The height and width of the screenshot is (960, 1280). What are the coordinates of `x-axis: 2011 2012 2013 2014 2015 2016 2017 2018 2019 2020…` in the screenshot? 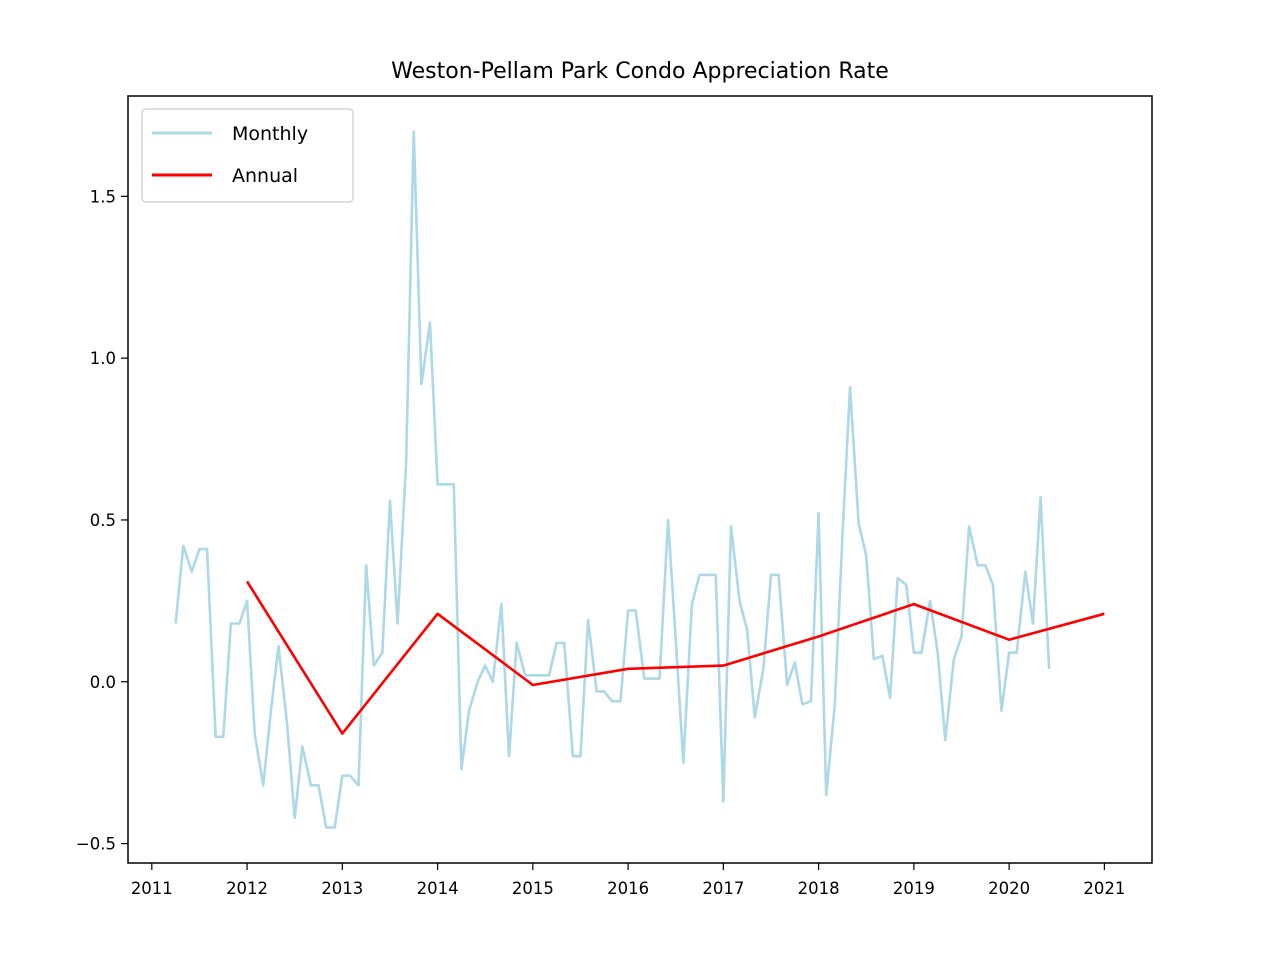 It's located at (628, 880).